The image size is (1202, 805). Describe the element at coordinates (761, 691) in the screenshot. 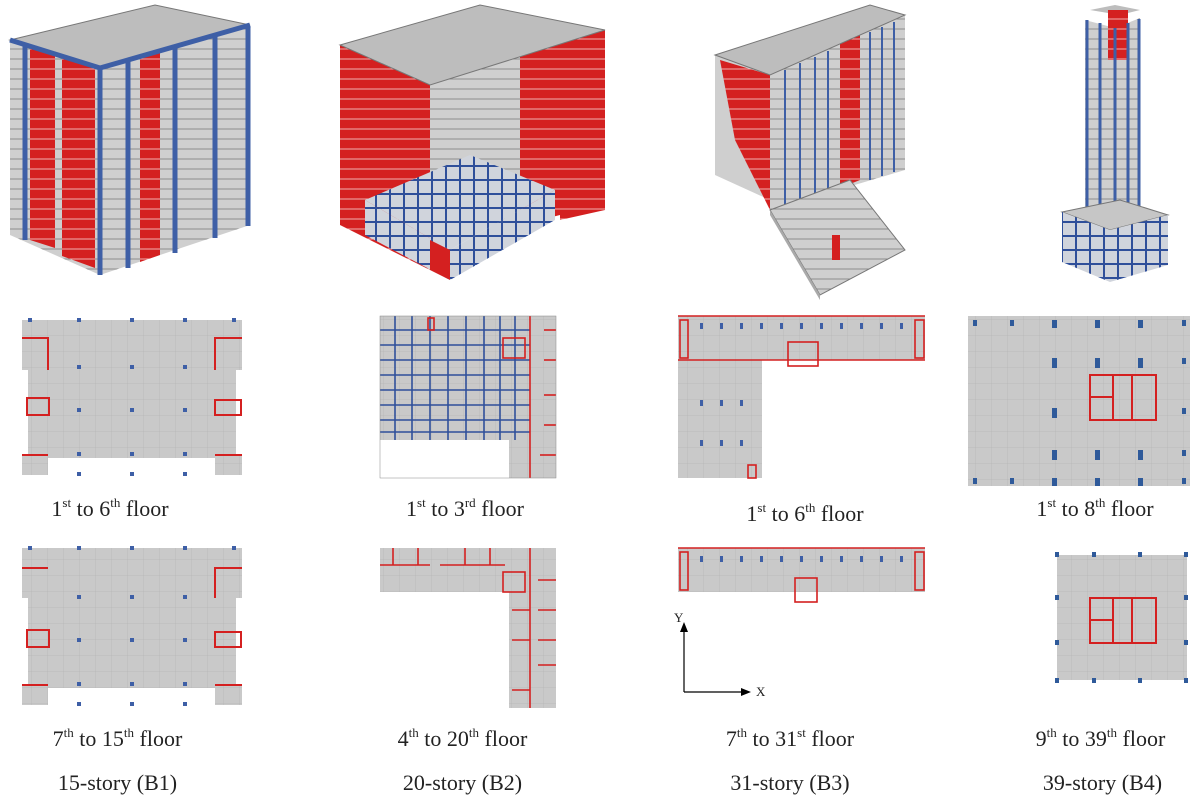

I see `x-axis-label: X` at that location.